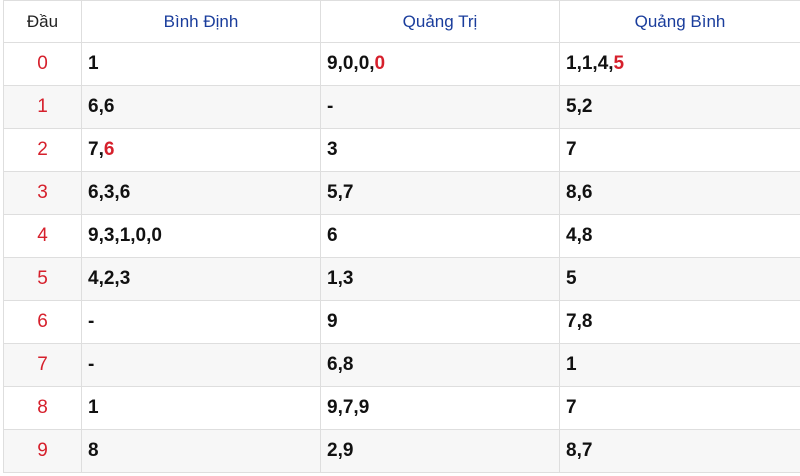 Image resolution: width=800 pixels, height=476 pixels. What do you see at coordinates (42, 21) in the screenshot?
I see `header-head: Đầu` at bounding box center [42, 21].